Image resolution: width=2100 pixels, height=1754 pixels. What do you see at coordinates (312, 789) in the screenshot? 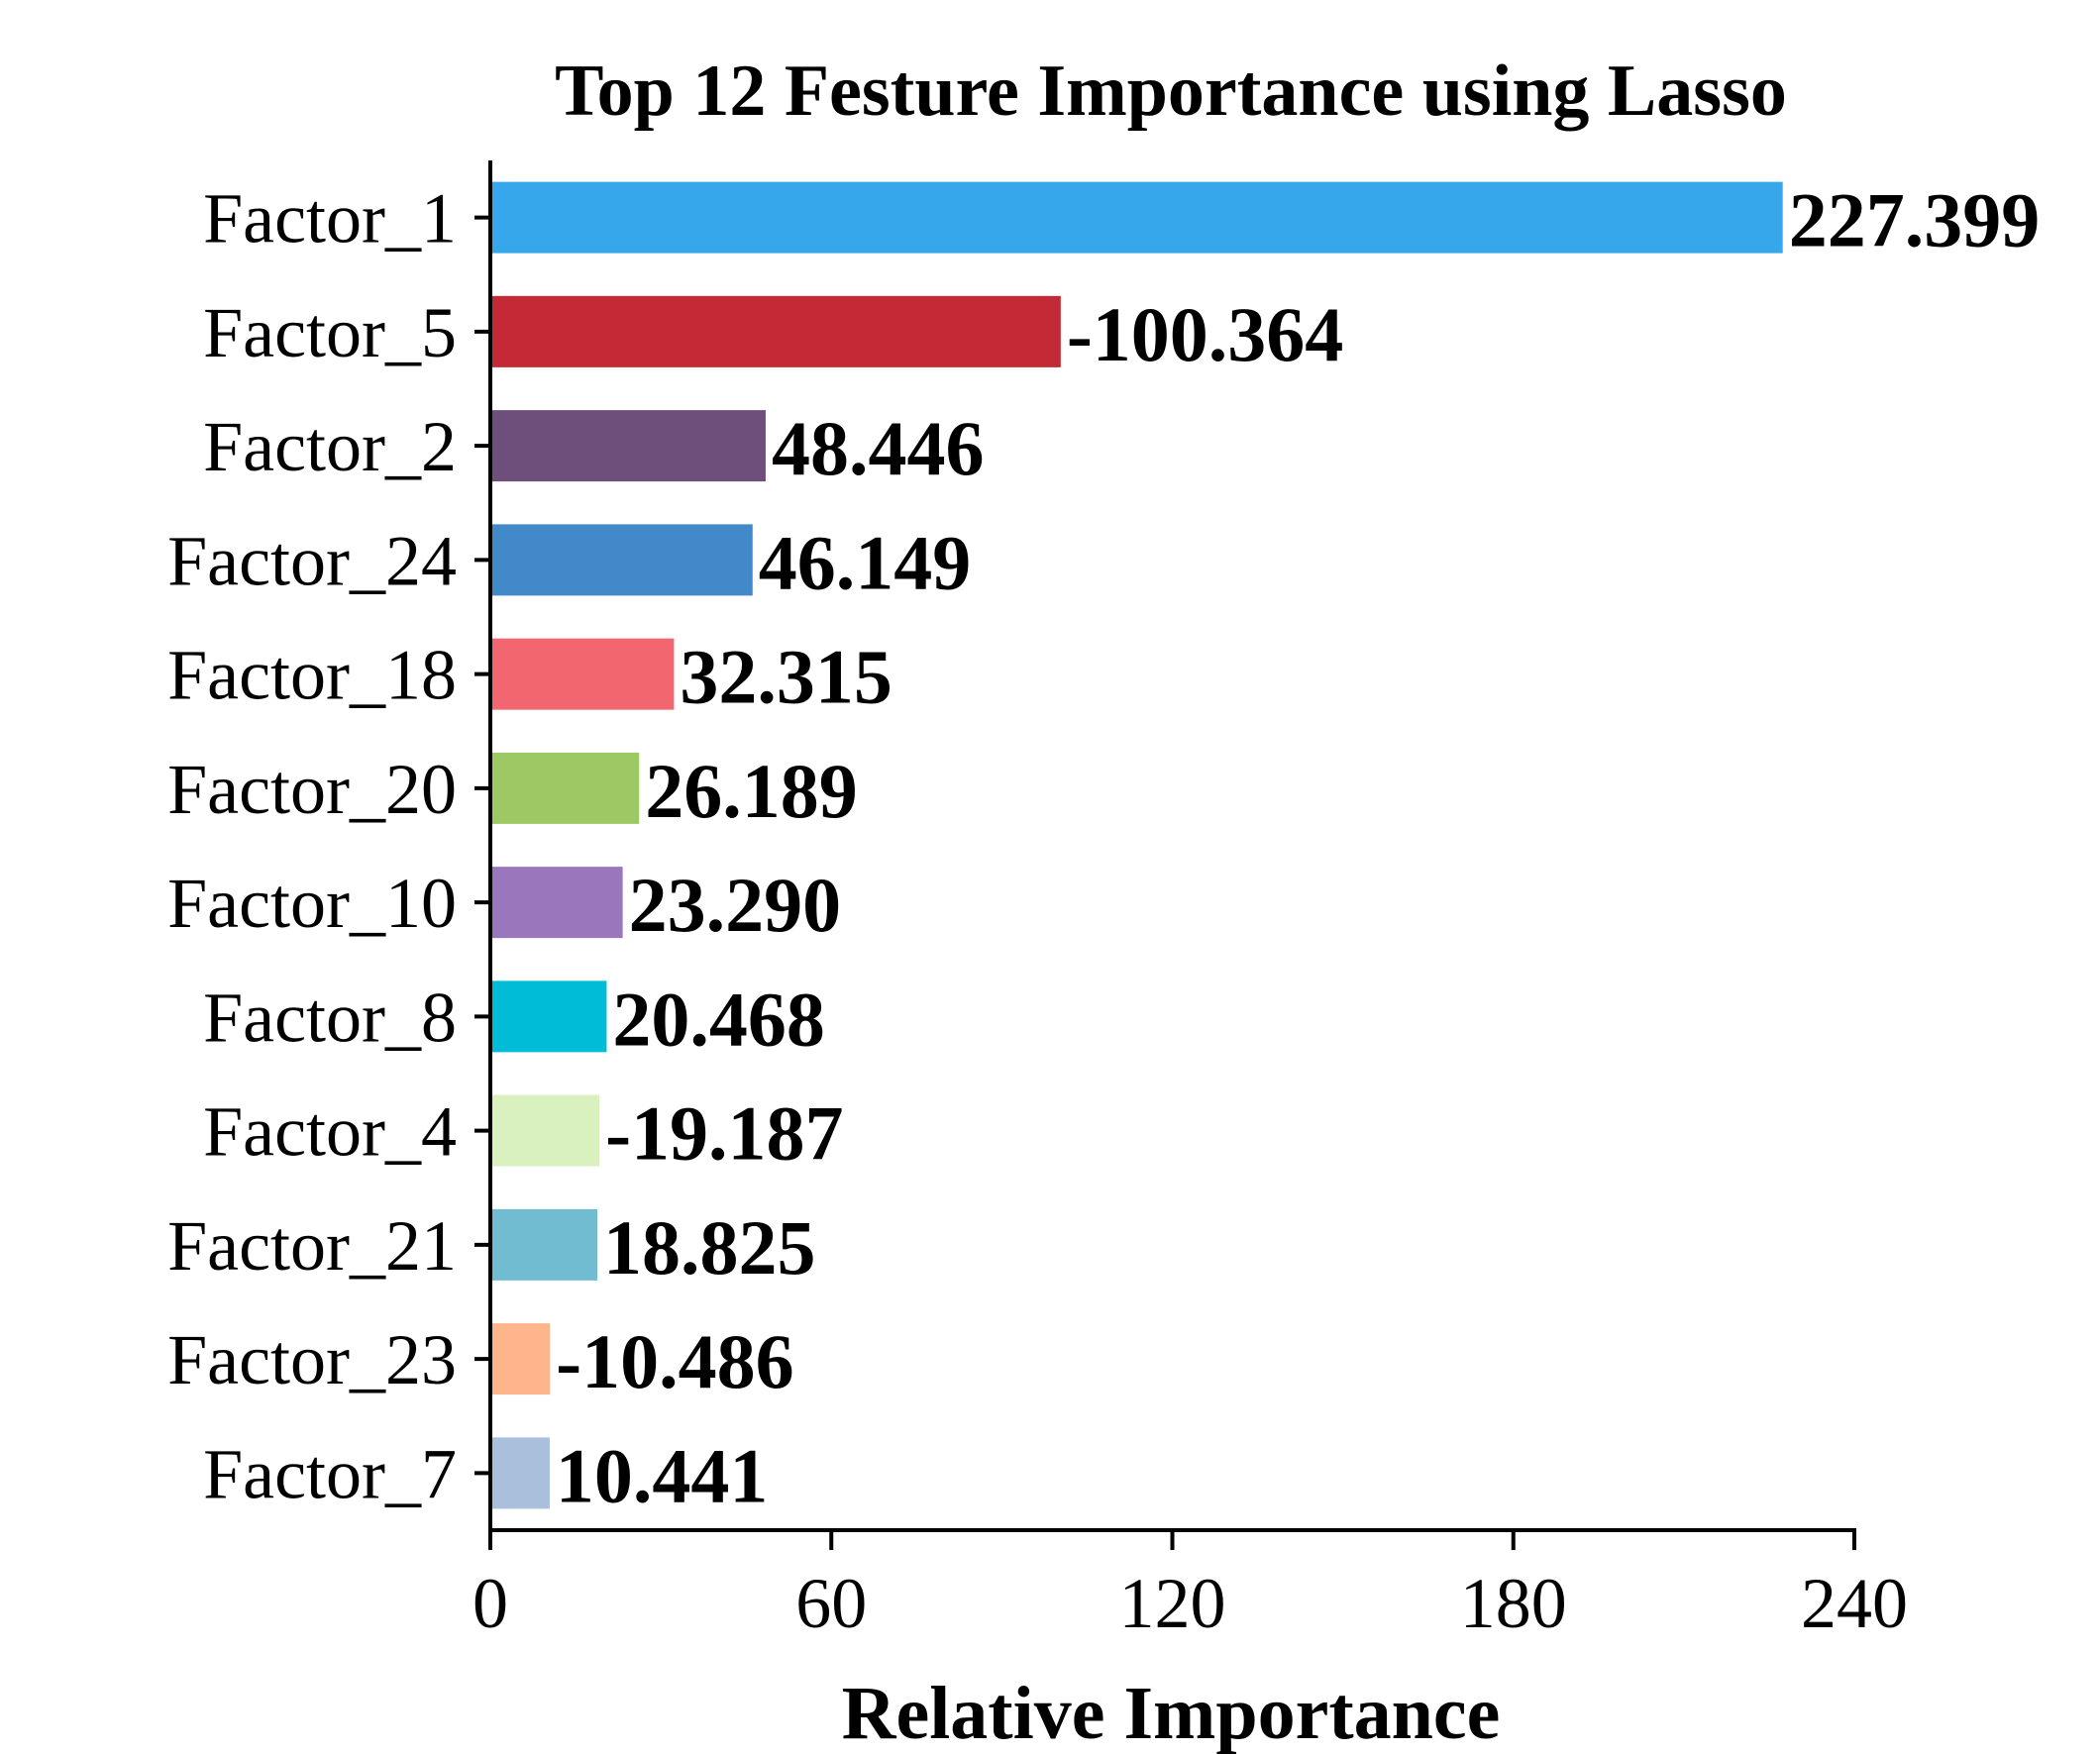
I see `category-label: Factor_20` at bounding box center [312, 789].